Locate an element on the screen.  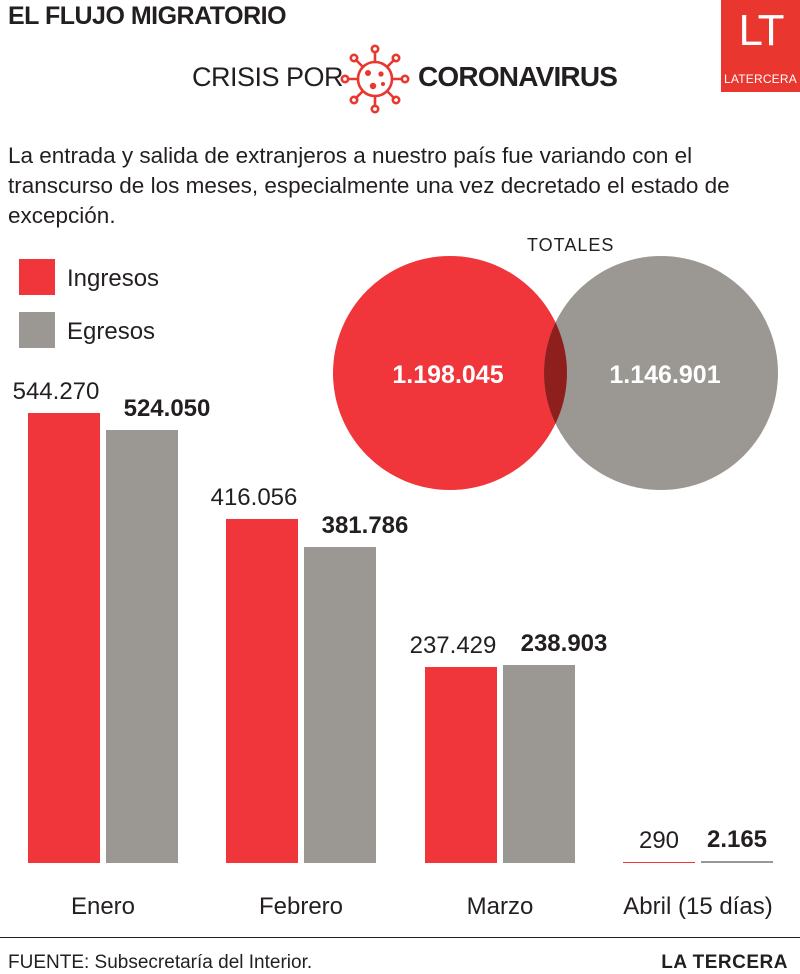
logo-name: LATERCERA is located at coordinates (760, 79).